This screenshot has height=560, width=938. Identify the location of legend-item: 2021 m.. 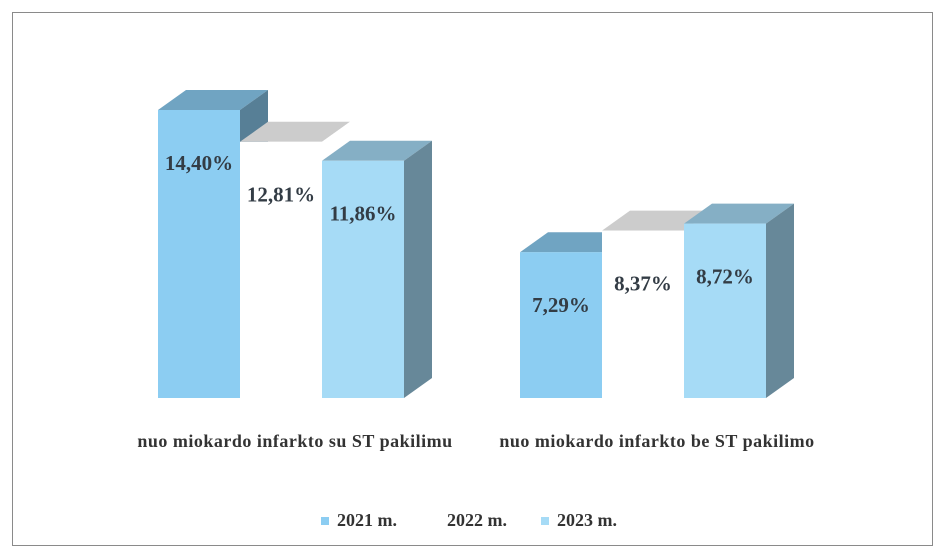
(359, 520).